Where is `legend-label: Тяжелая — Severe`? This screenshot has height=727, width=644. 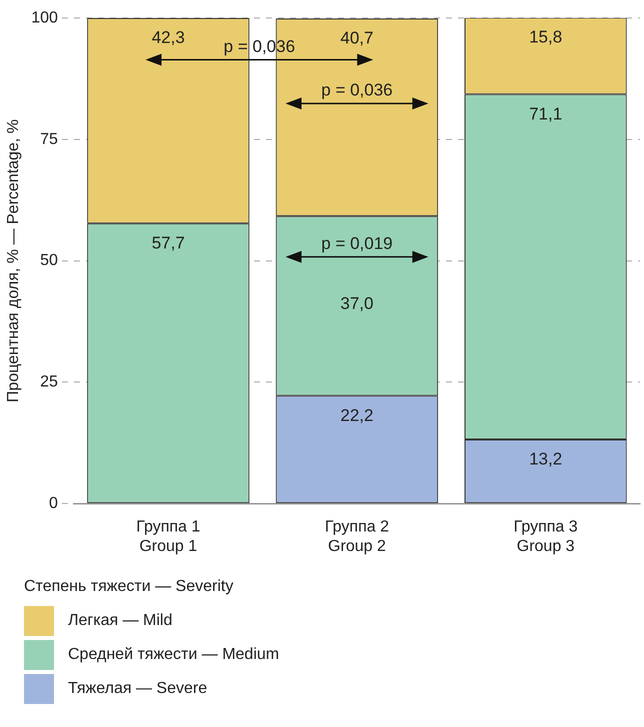 legend-label: Тяжелая — Severe is located at coordinates (138, 689).